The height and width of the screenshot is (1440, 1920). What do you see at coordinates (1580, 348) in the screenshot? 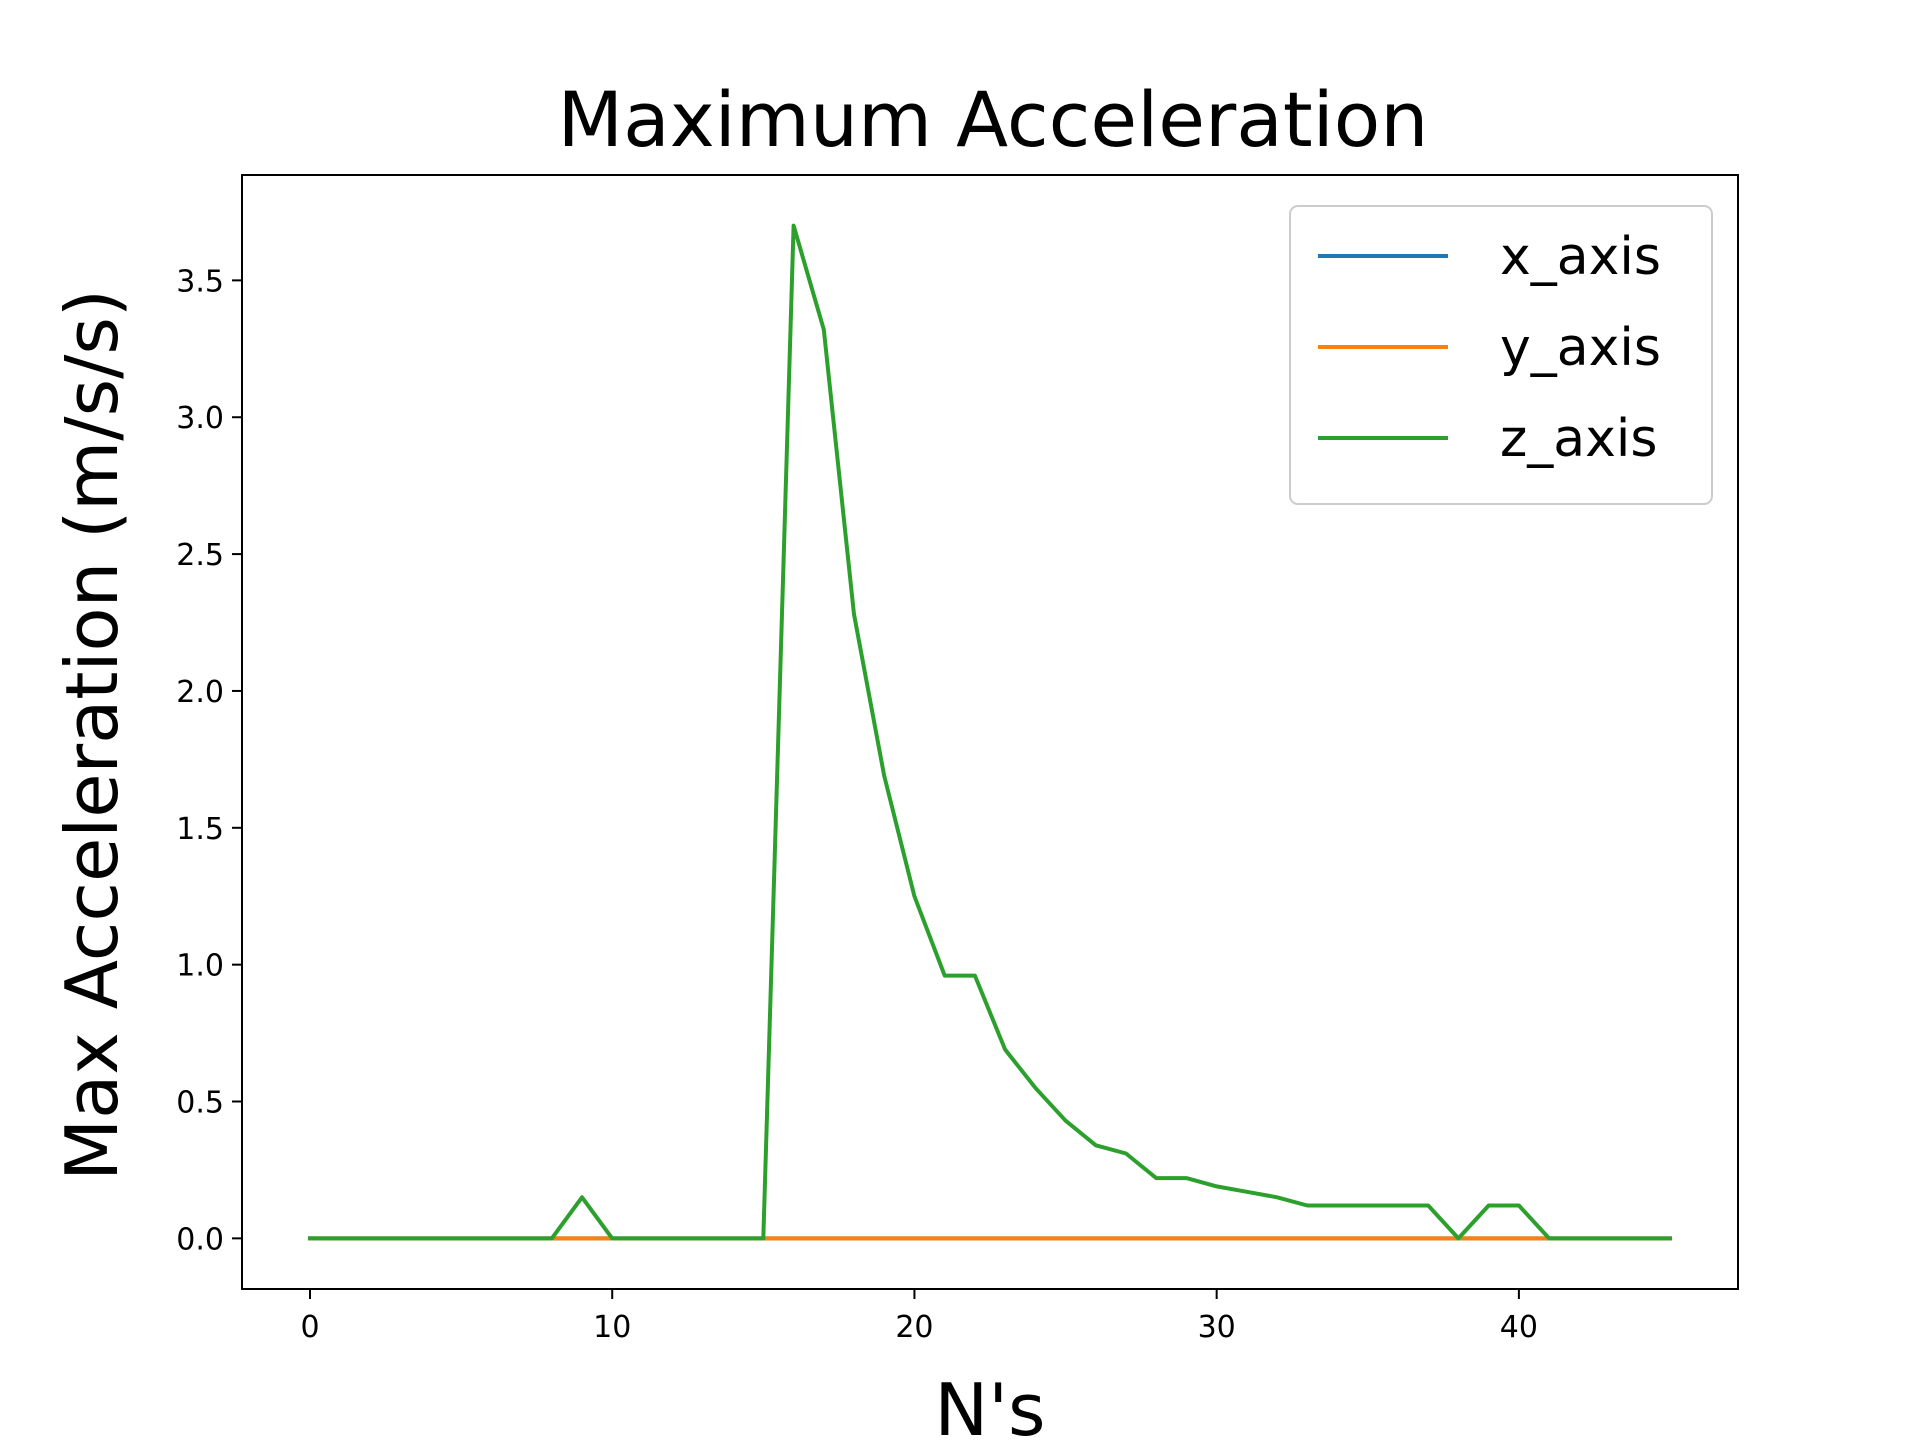
I see `legend-label-y-axis: y_axis` at bounding box center [1580, 348].